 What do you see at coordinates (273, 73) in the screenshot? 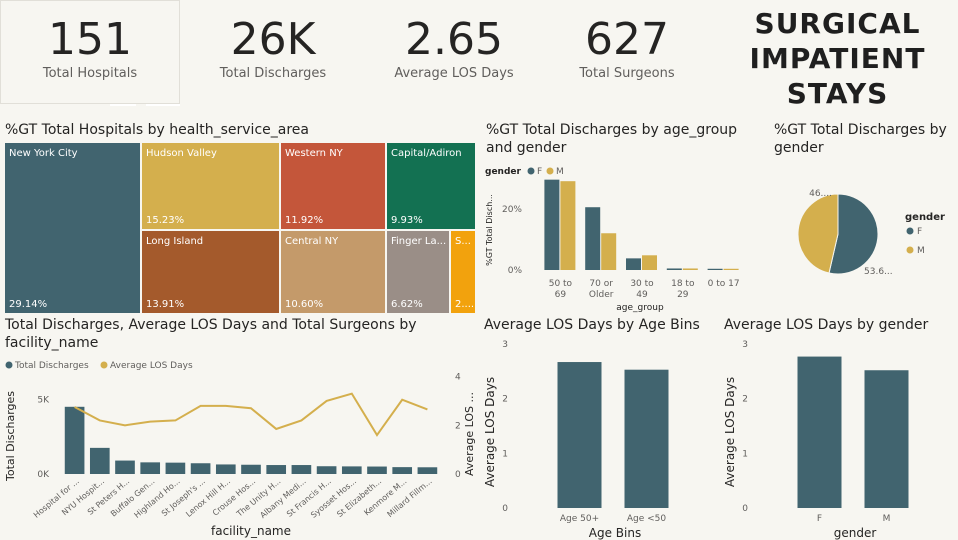
I see `kpi-label: Total Discharges` at bounding box center [273, 73].